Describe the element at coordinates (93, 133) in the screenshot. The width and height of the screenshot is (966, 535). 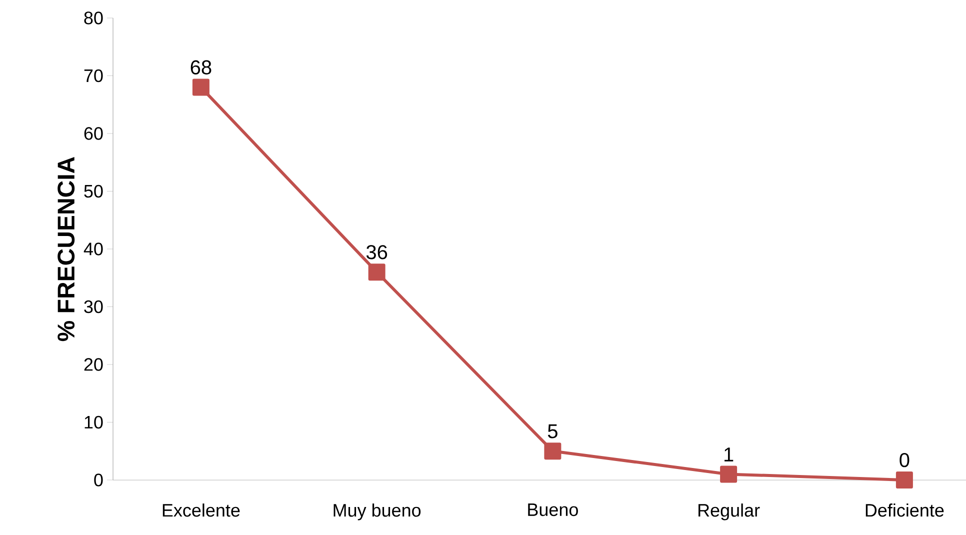
I see `y-tick-label: 60` at that location.